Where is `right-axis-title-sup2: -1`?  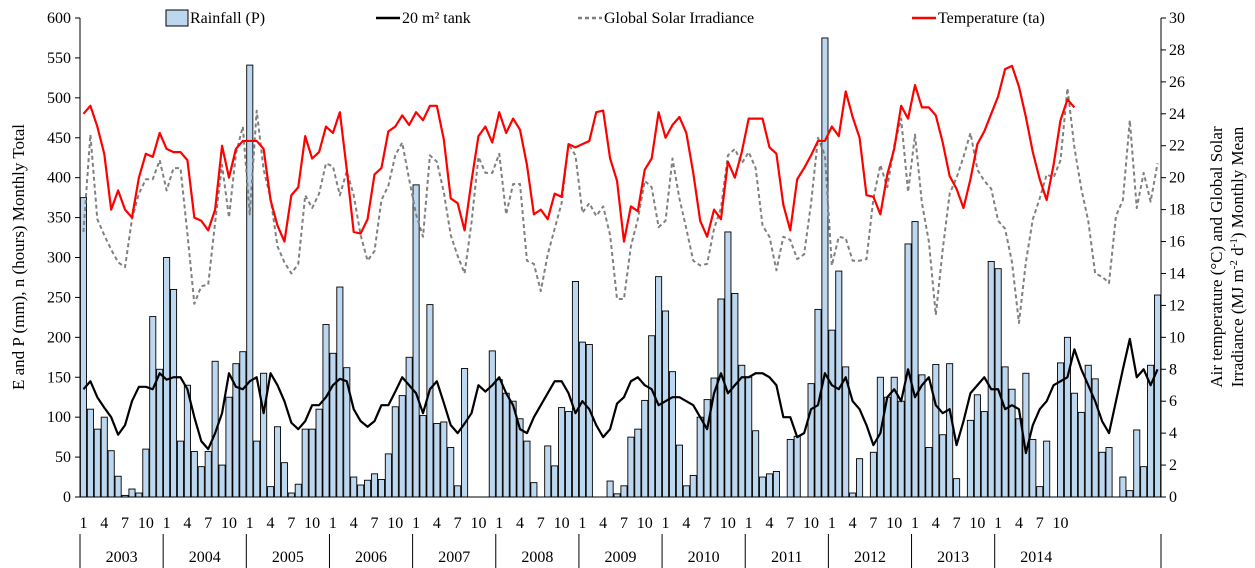 right-axis-title-sup2: -1 is located at coordinates (1234, 242).